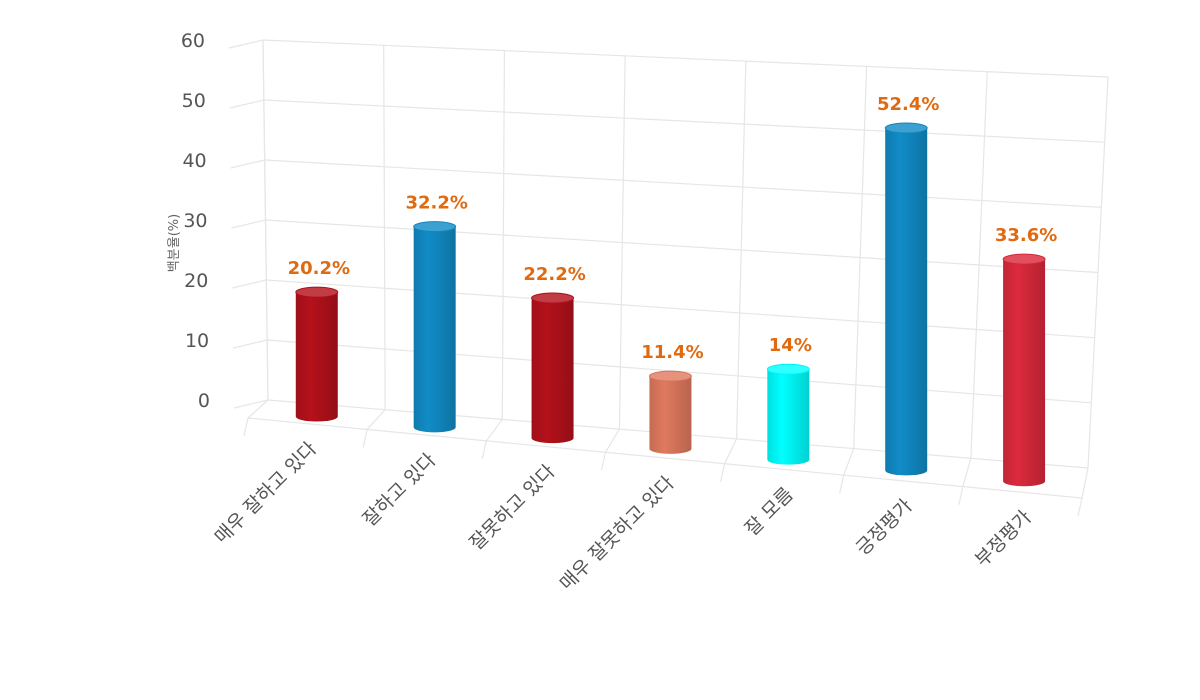 The width and height of the screenshot is (1200, 700). Describe the element at coordinates (512, 508) in the screenshot. I see `x-category-label: 잘못하고 있다` at that location.